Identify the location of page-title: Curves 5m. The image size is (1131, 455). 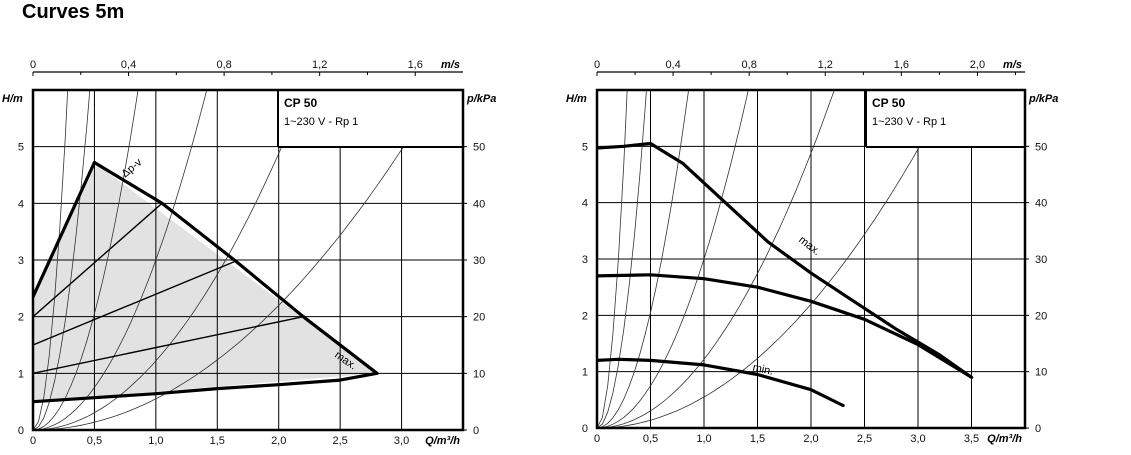
(73, 12).